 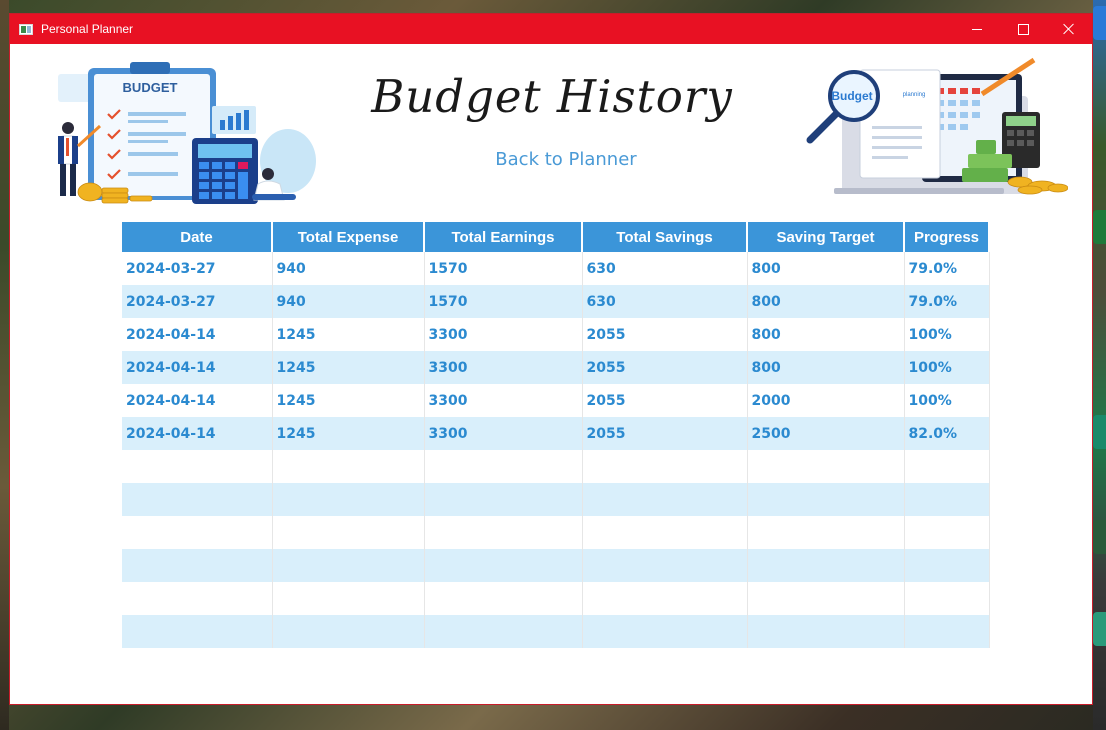 I want to click on minimize-button, so click(x=977, y=29).